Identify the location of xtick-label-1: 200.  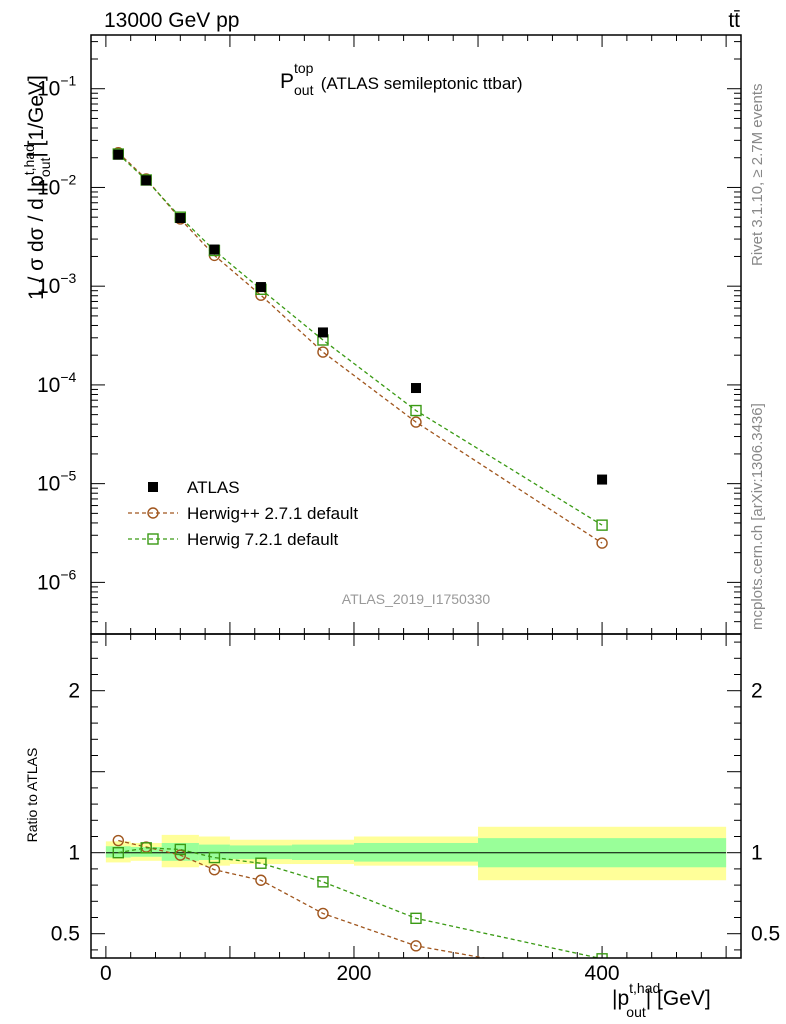
(353, 973).